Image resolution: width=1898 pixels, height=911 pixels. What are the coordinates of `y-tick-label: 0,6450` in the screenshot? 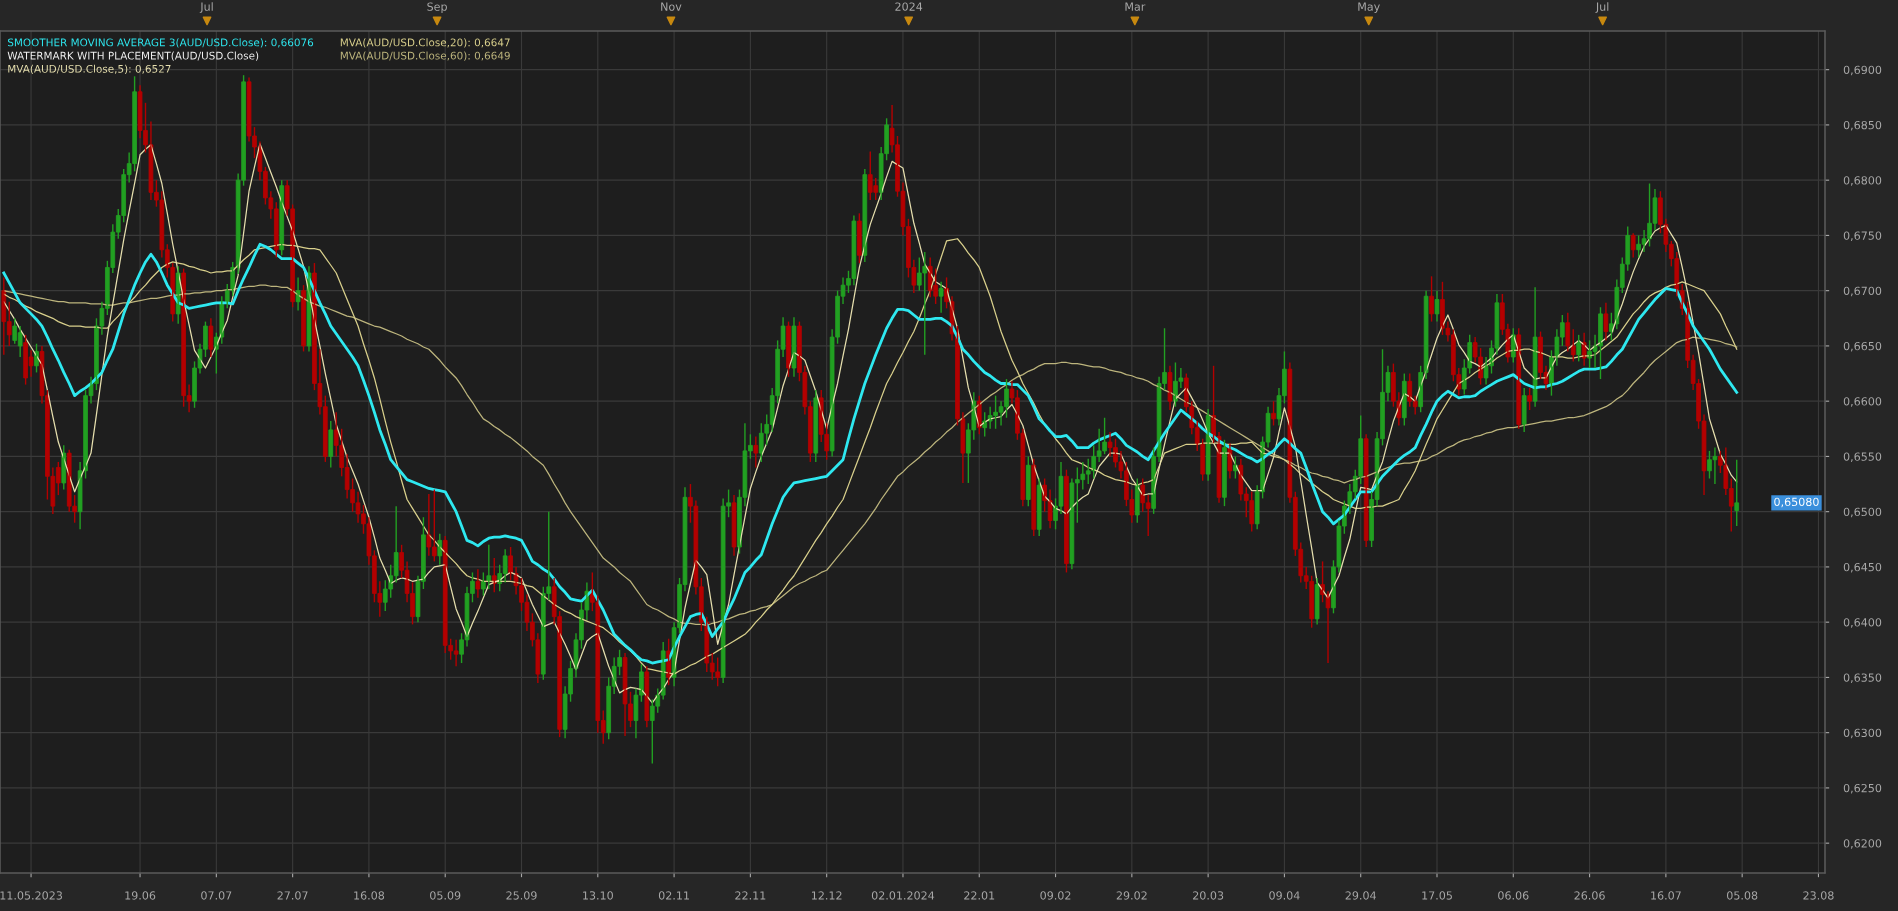 It's located at (1862, 567).